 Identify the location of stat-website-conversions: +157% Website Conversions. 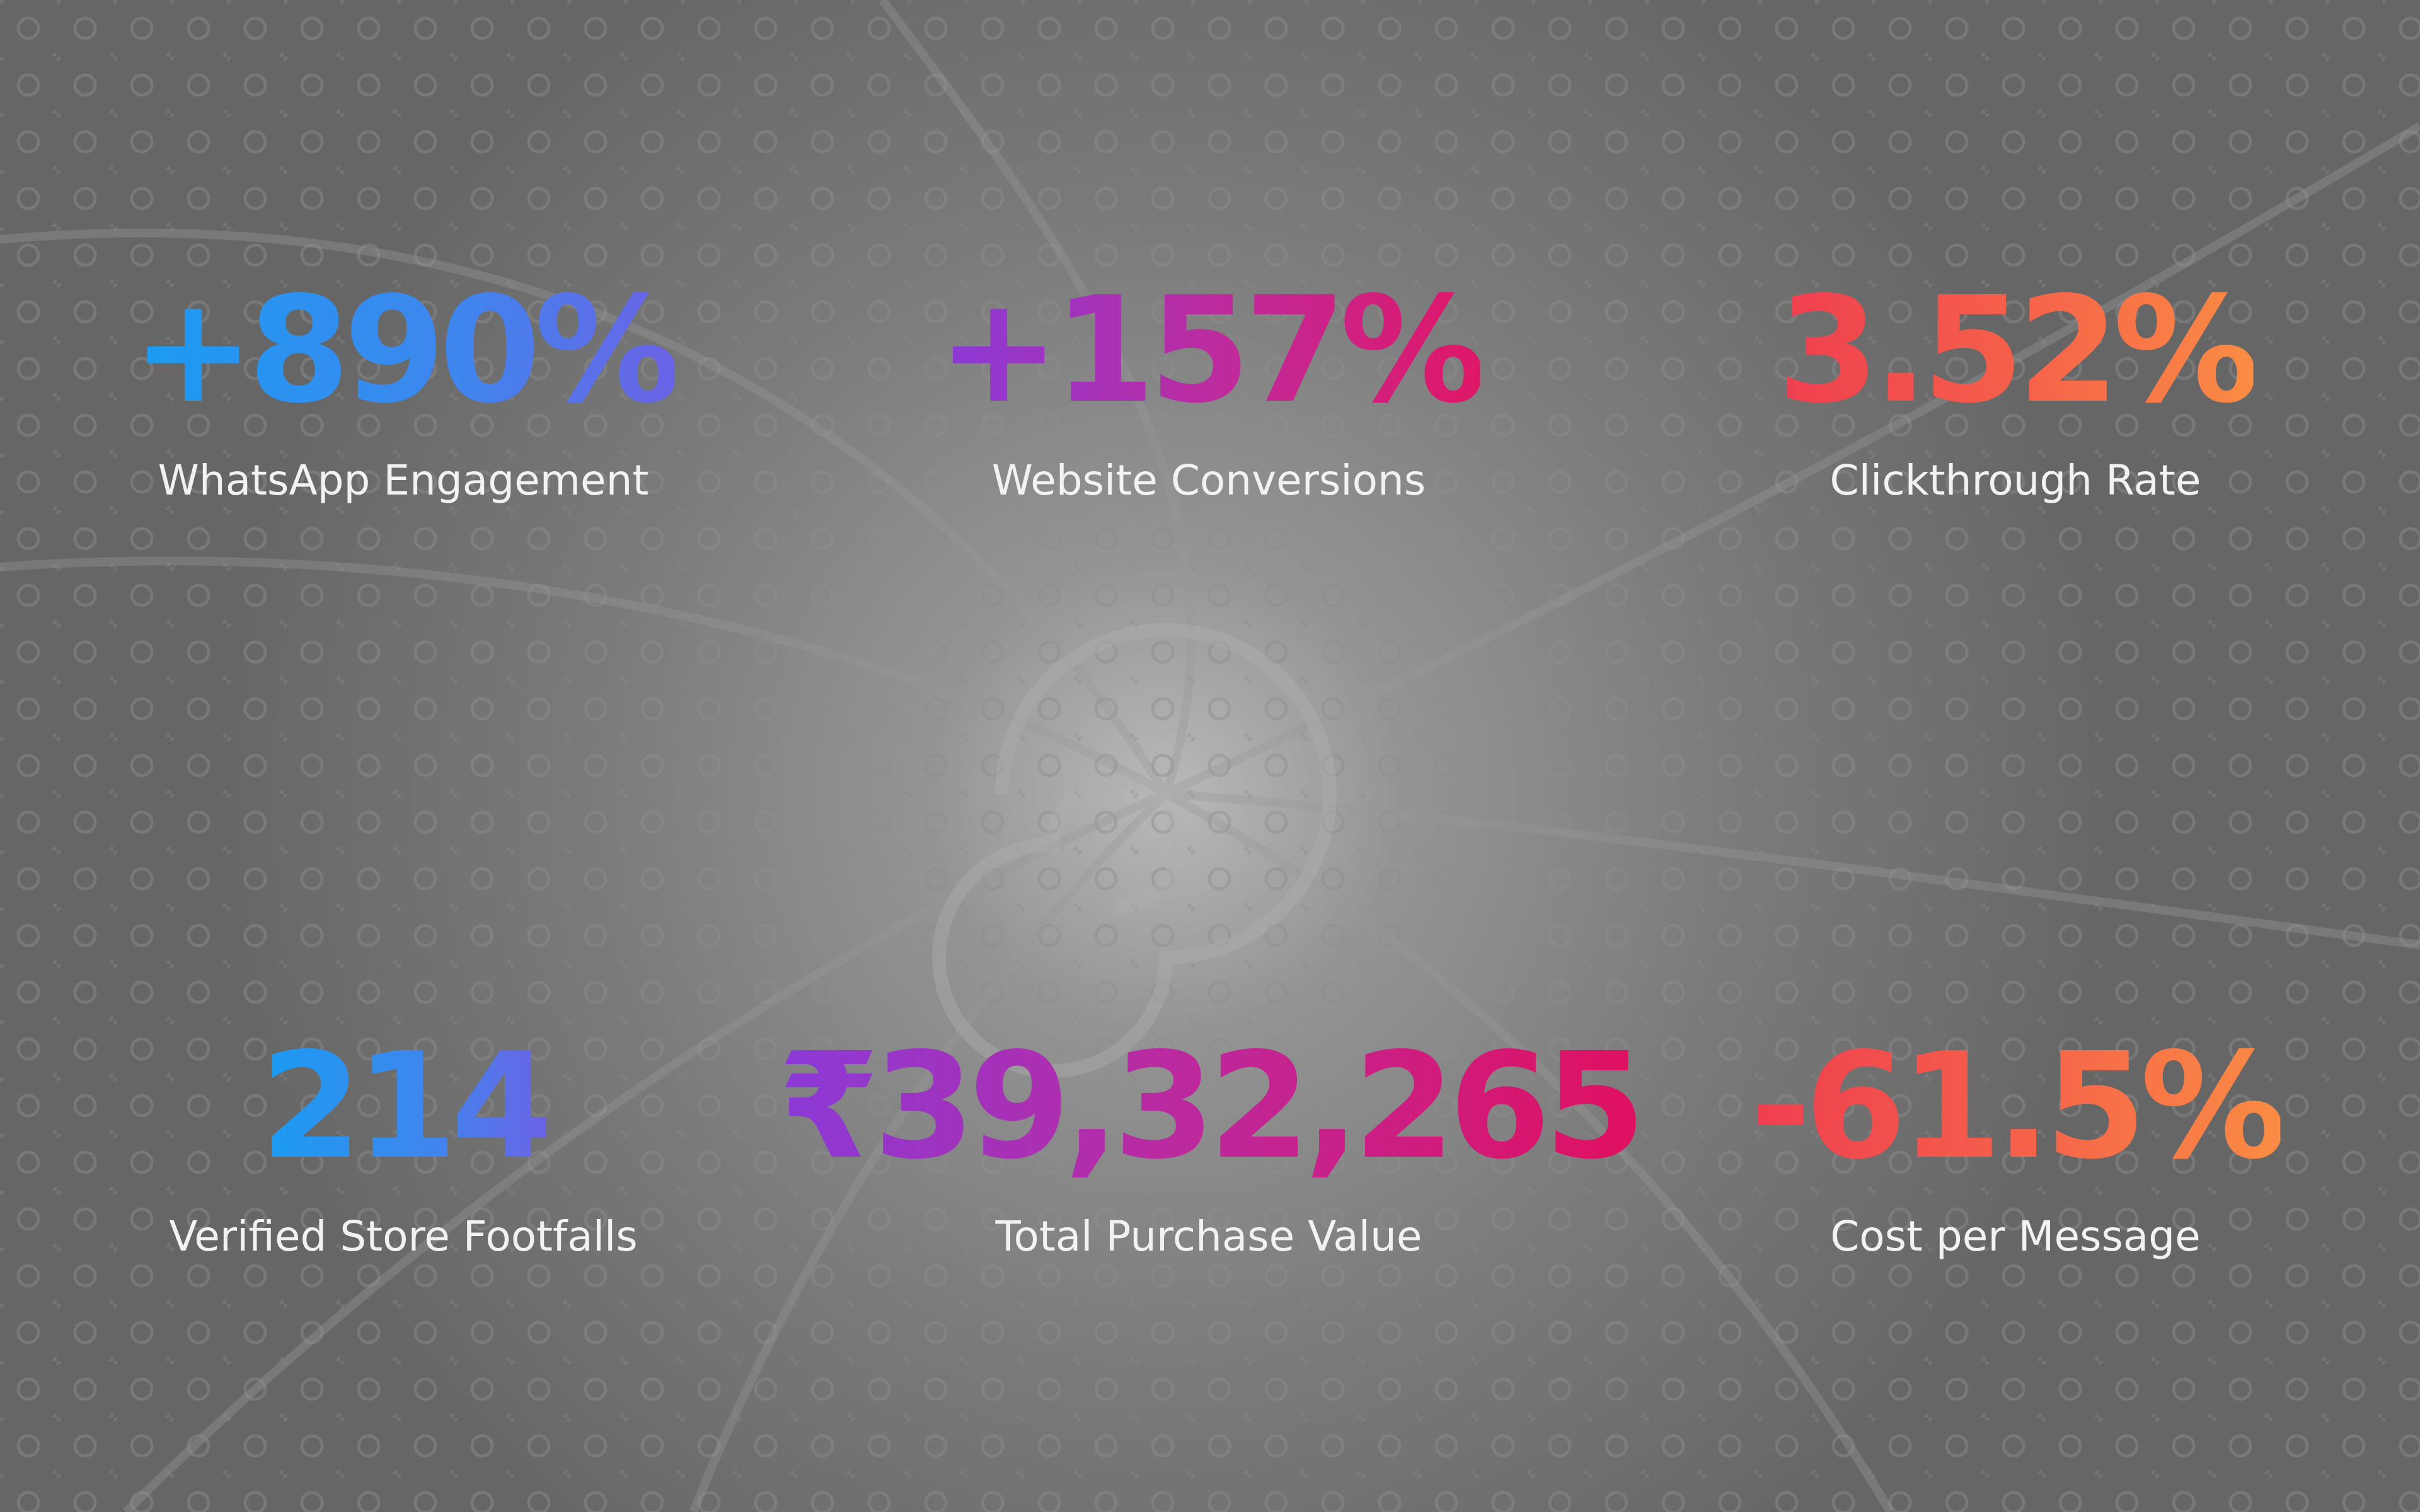
(1211, 385).